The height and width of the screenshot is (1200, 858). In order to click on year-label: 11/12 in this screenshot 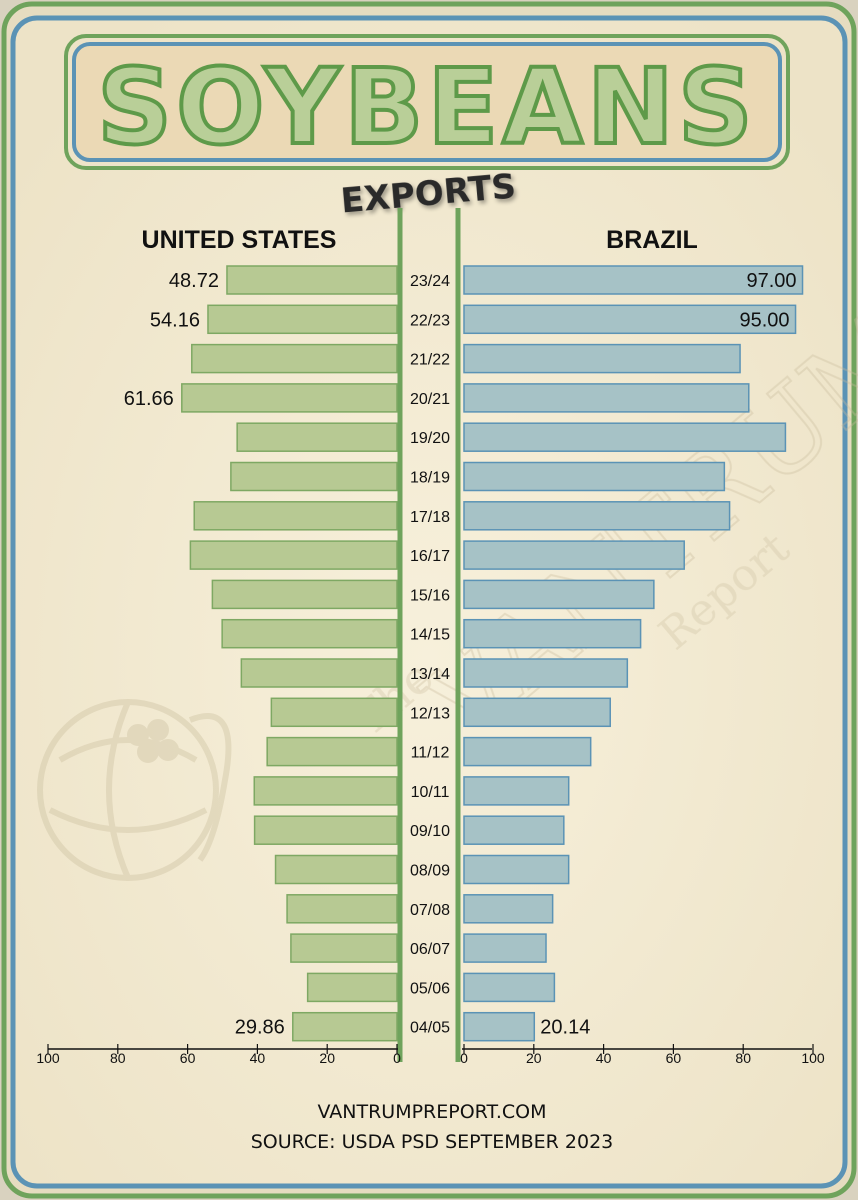, I will do `click(430, 753)`.